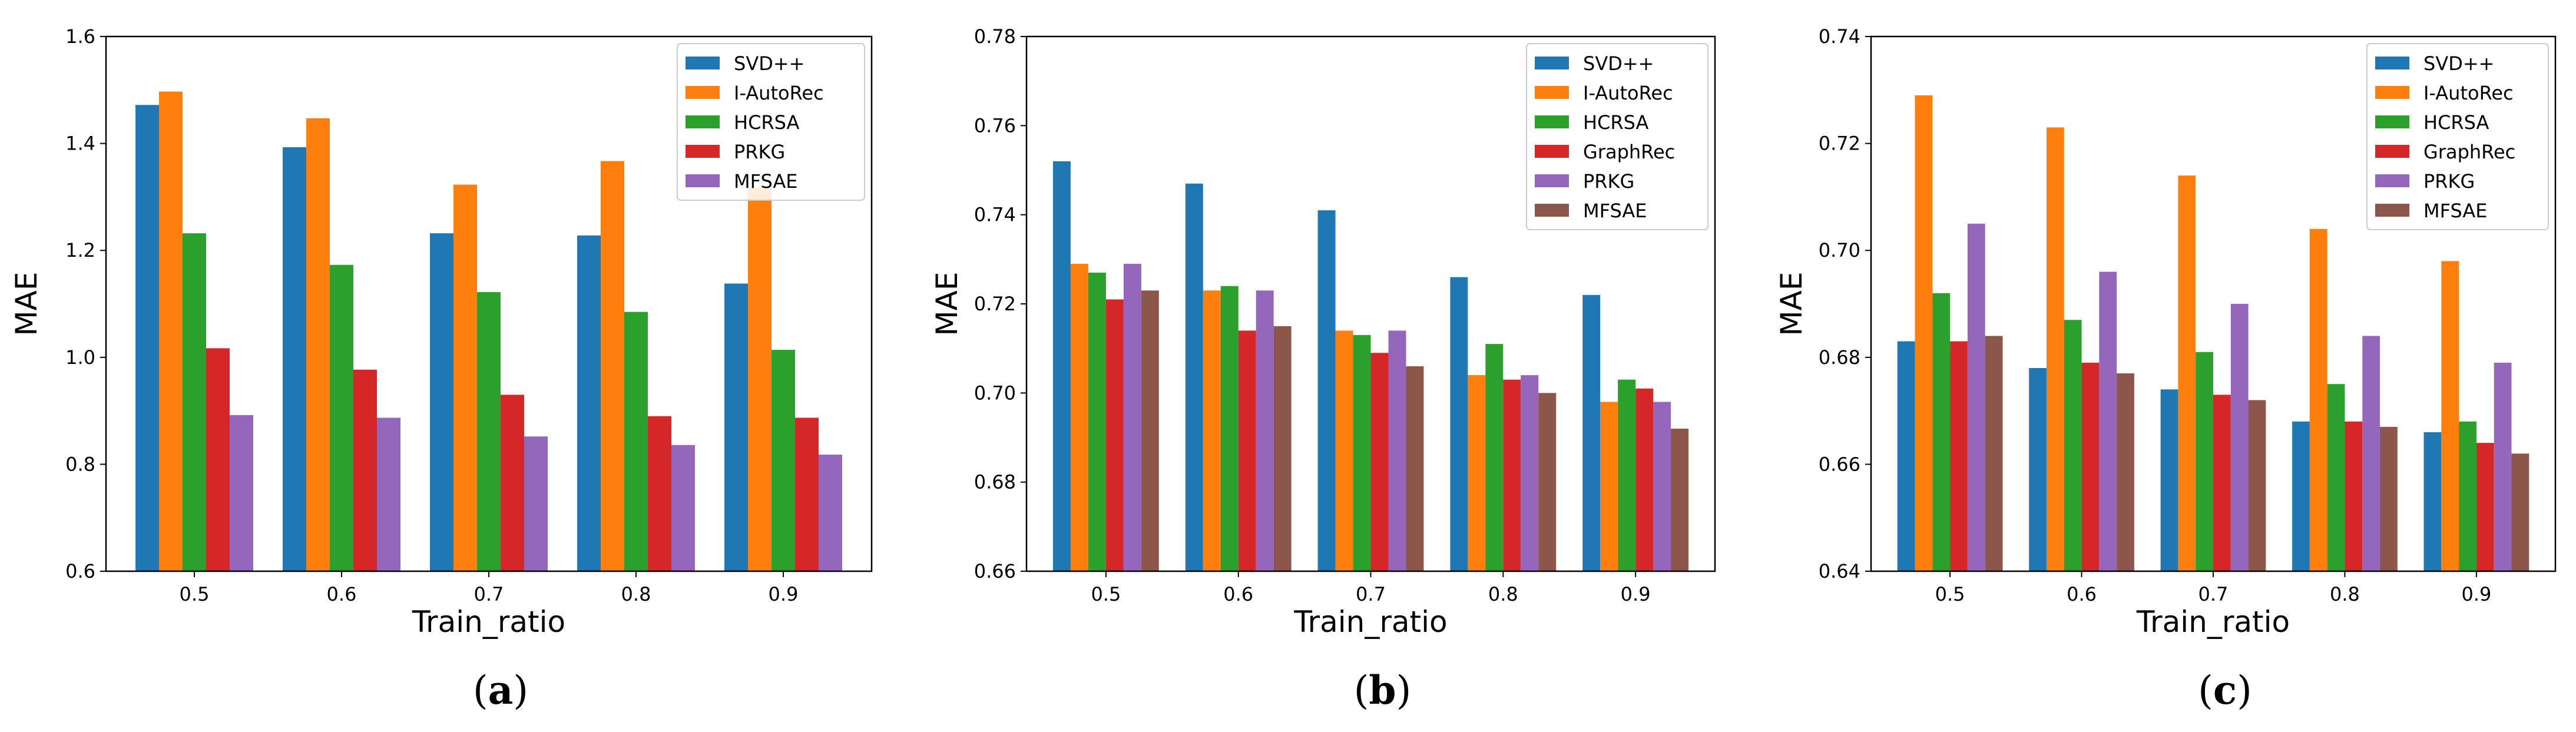 The image size is (2576, 732). I want to click on bar-mfsae-0.7, so click(1415, 469).